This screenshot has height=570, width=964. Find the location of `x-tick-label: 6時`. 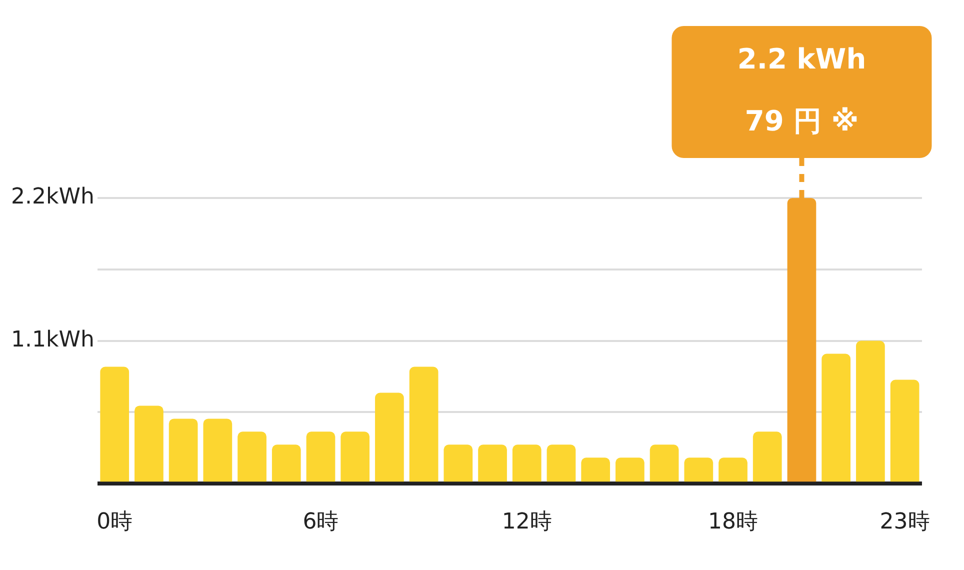

x-tick-label: 6時 is located at coordinates (320, 522).